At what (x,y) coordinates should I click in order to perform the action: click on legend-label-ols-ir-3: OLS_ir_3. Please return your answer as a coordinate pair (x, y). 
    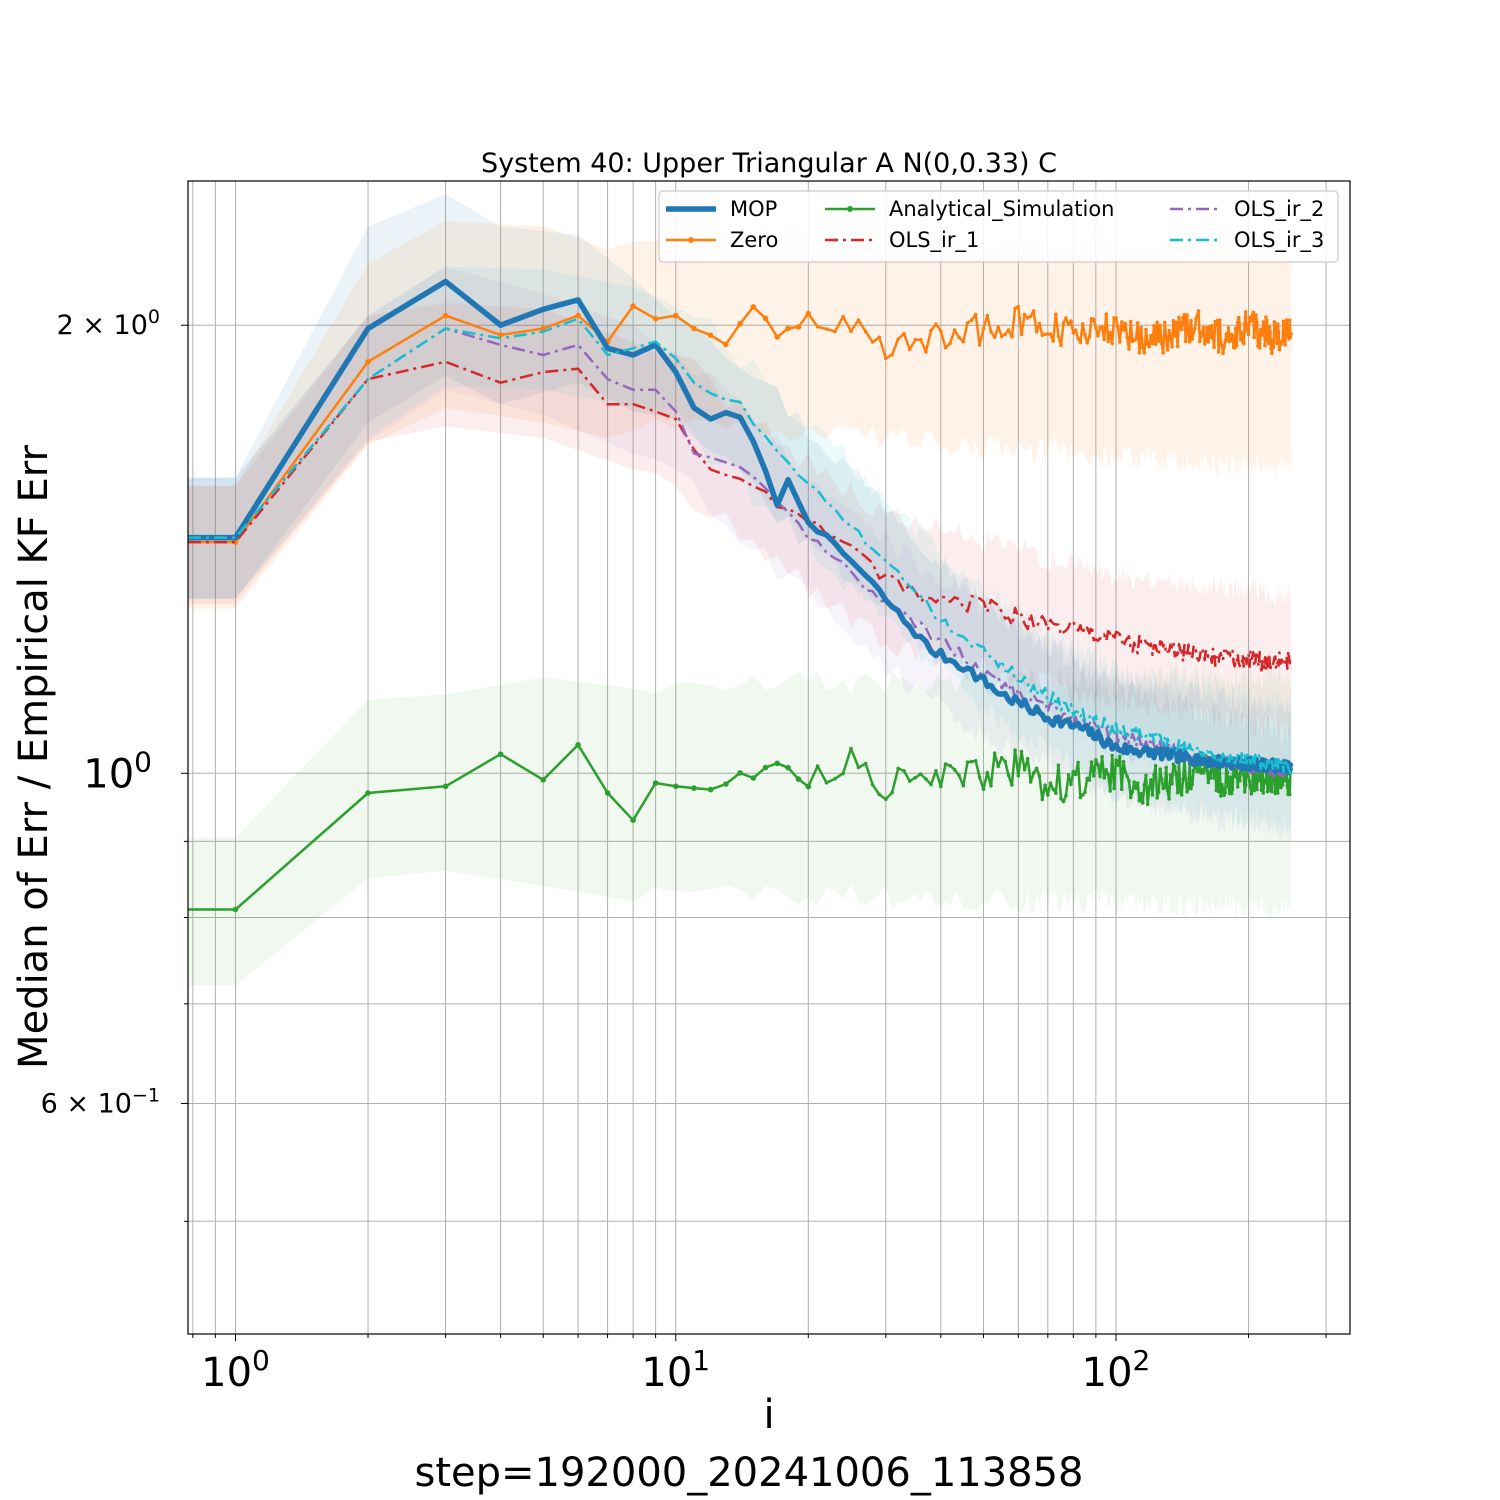
    Looking at the image, I should click on (1279, 240).